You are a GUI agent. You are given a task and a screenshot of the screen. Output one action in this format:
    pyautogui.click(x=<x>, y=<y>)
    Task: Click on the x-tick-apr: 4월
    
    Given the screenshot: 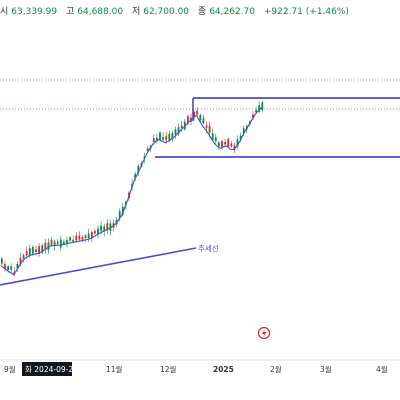 What is the action you would take?
    pyautogui.click(x=382, y=369)
    